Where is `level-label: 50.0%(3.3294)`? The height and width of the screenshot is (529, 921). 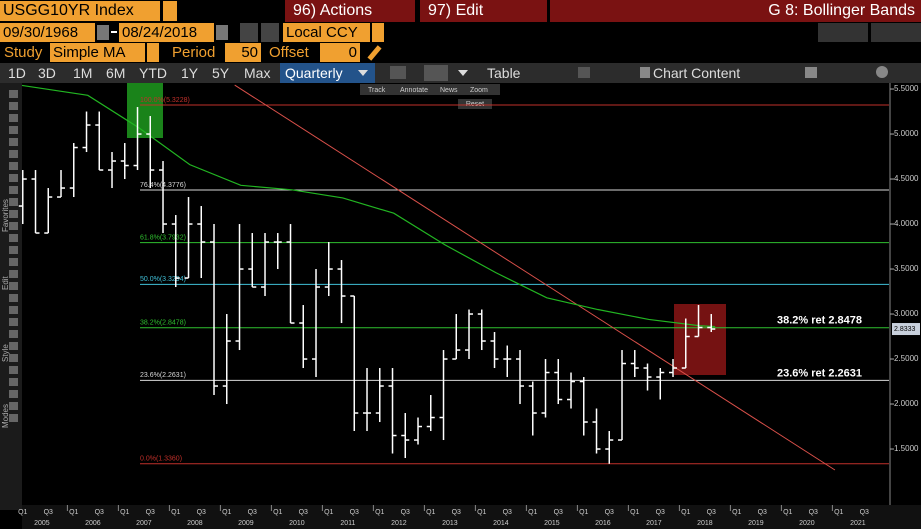
level-label: 50.0%(3.3294) is located at coordinates (163, 279).